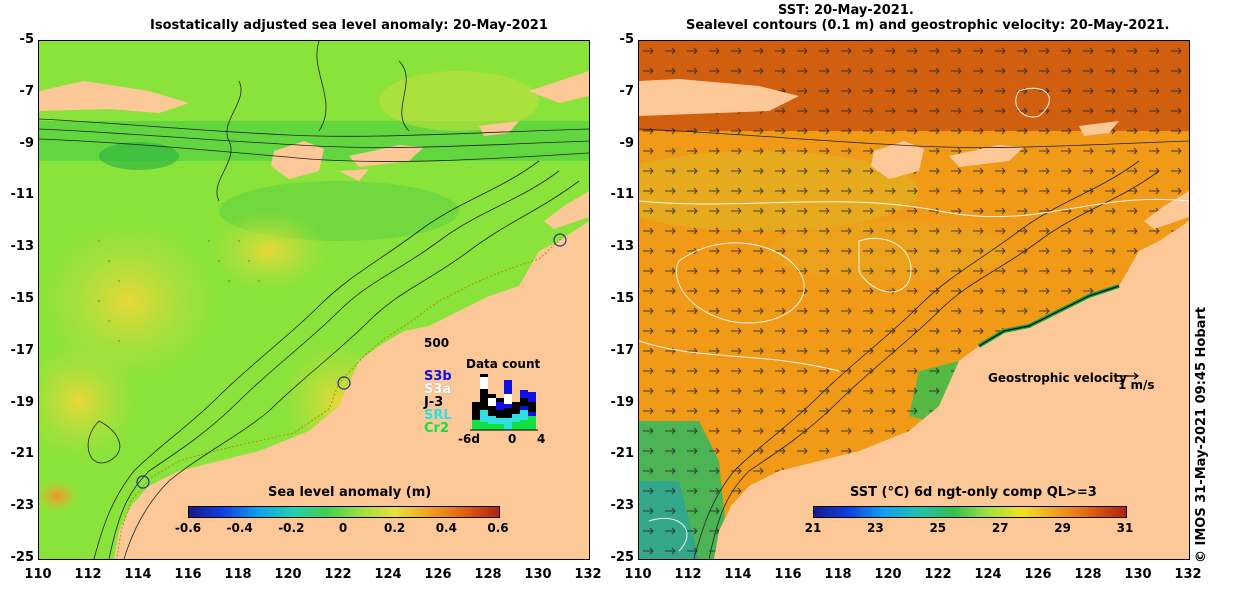  What do you see at coordinates (138, 574) in the screenshot?
I see `left-x-axis-label: 114` at bounding box center [138, 574].